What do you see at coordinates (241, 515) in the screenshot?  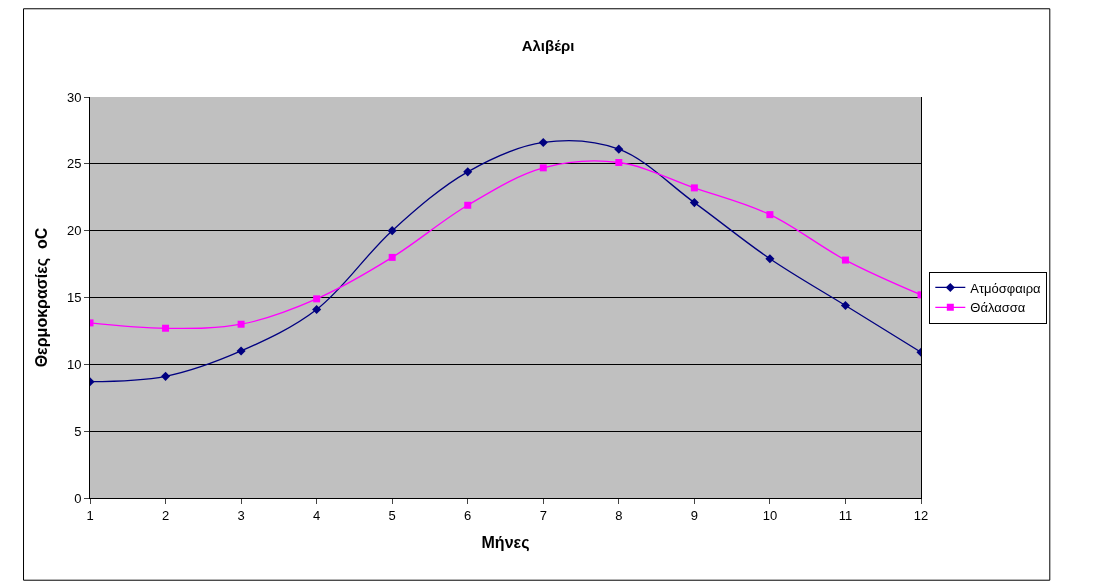 I see `x-tick-label: 3` at bounding box center [241, 515].